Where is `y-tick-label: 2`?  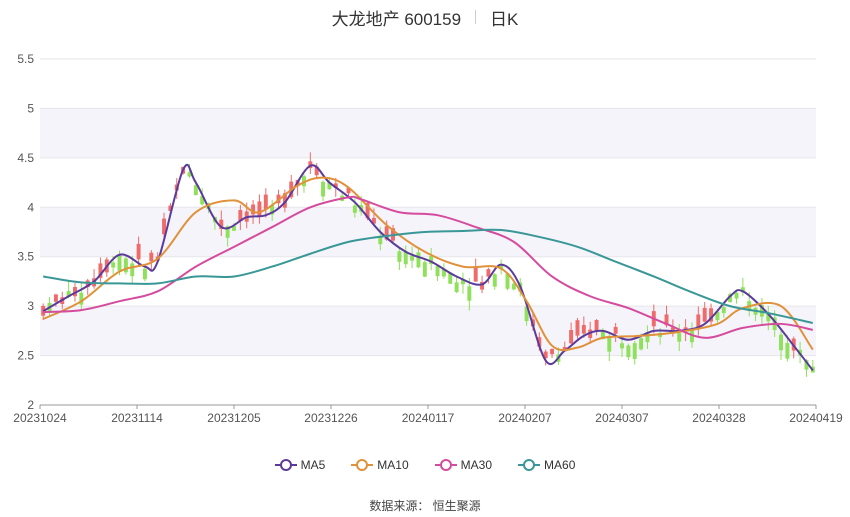
y-tick-label: 2 is located at coordinates (30, 405).